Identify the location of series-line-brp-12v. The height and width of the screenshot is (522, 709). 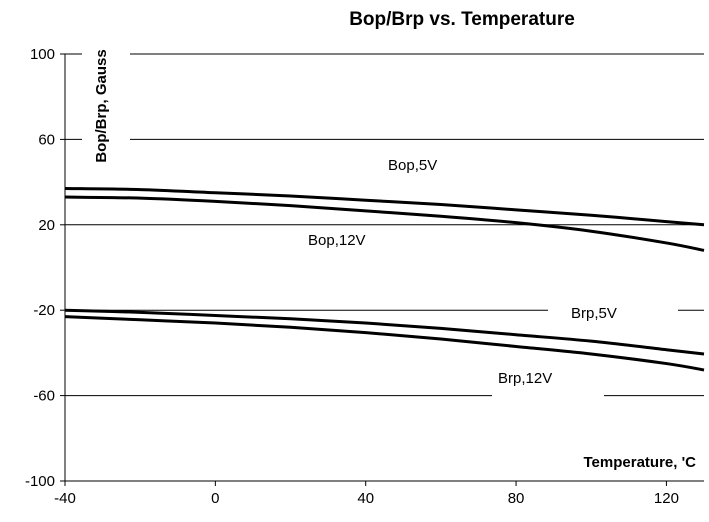
(384, 343).